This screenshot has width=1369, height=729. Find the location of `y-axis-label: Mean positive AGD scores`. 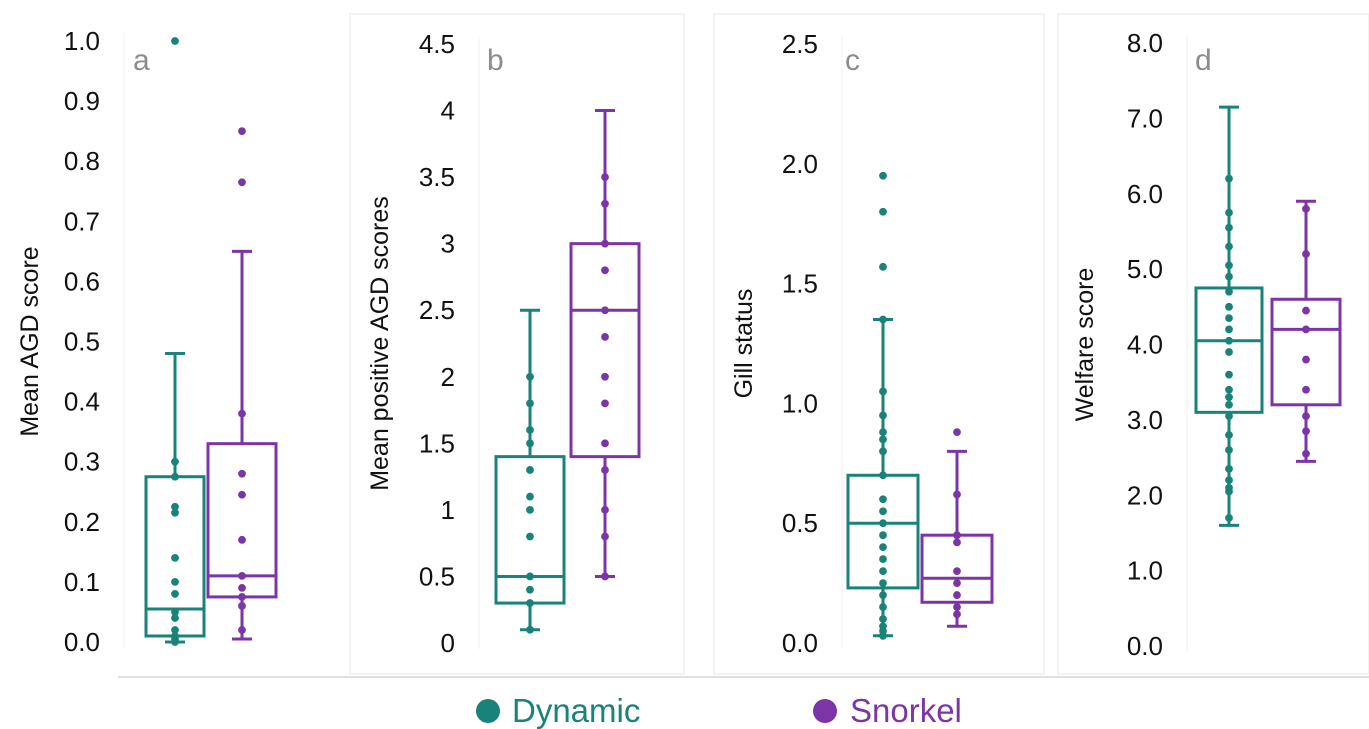

y-axis-label: Mean positive AGD scores is located at coordinates (380, 343).